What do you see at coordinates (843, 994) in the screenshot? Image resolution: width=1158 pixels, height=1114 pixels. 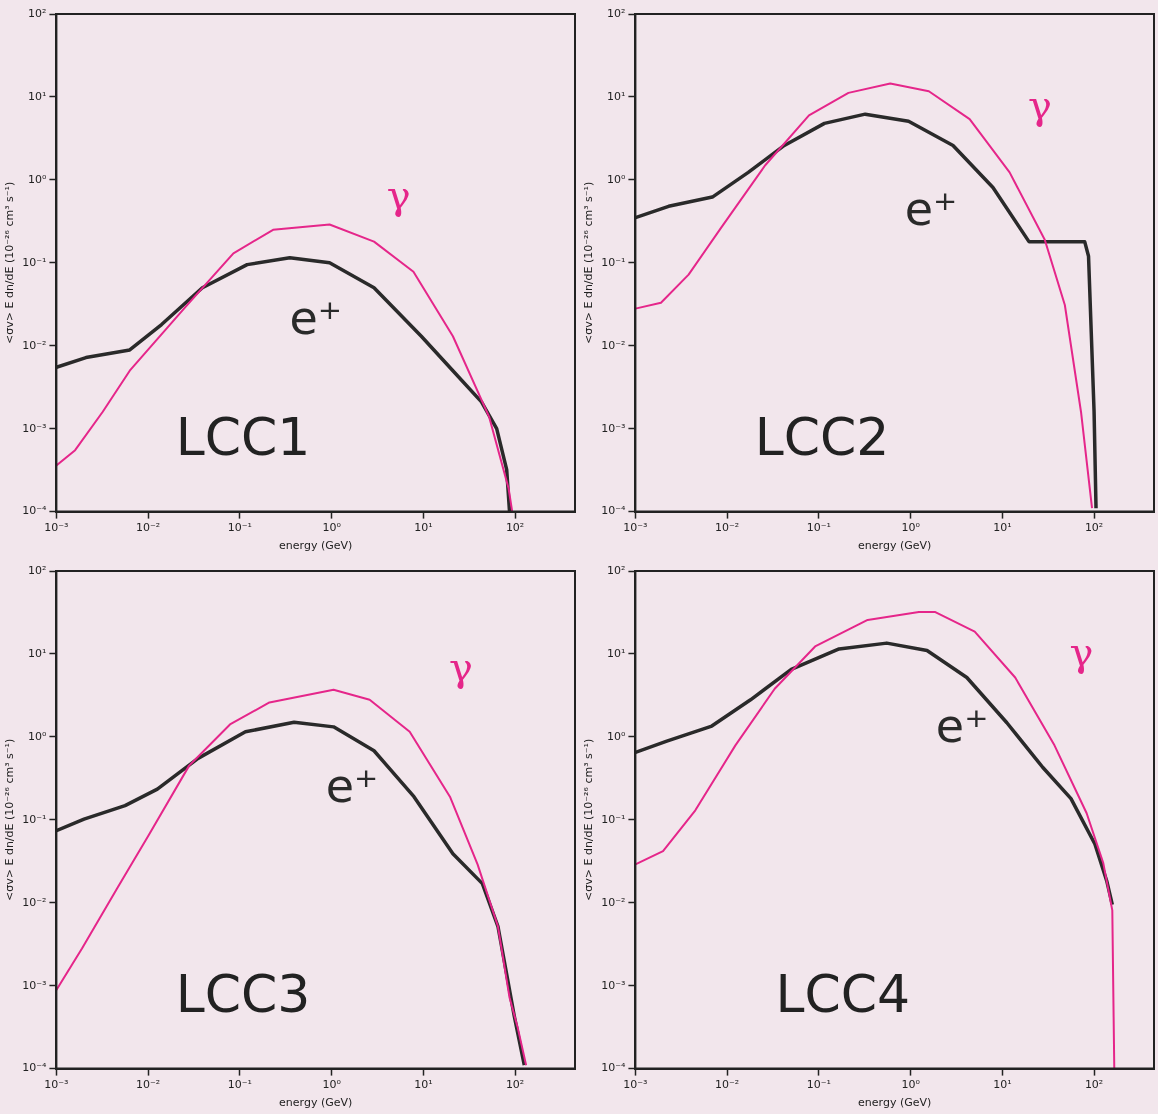 I see `annotation: LCC4` at bounding box center [843, 994].